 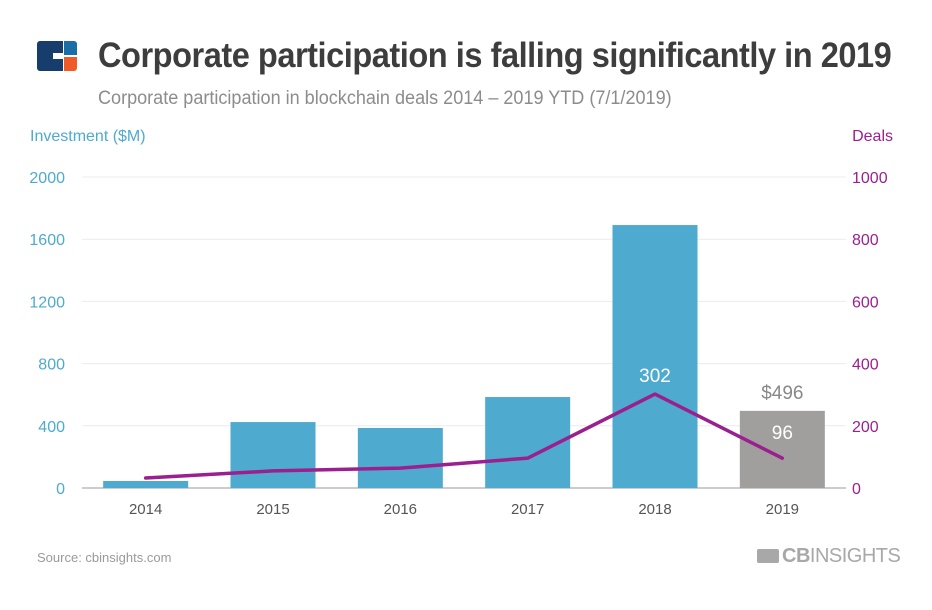 I want to click on right-axis-tick: 200, so click(x=865, y=427).